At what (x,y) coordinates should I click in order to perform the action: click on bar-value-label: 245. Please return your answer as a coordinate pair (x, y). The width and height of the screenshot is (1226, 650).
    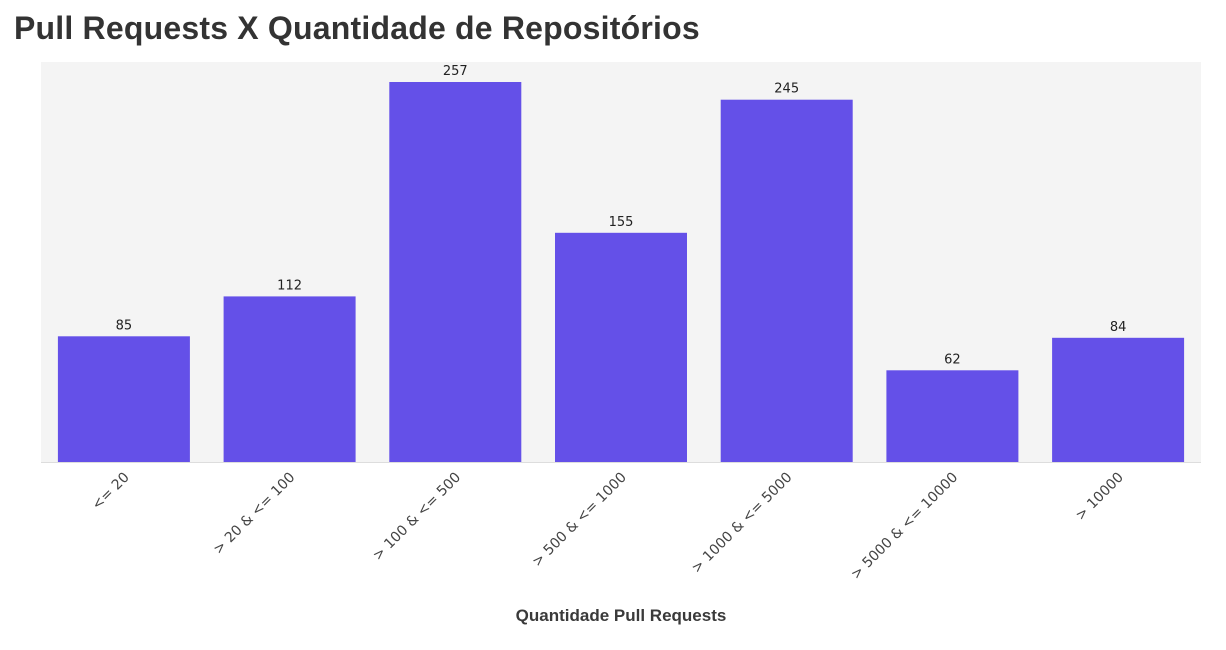
    Looking at the image, I should click on (786, 89).